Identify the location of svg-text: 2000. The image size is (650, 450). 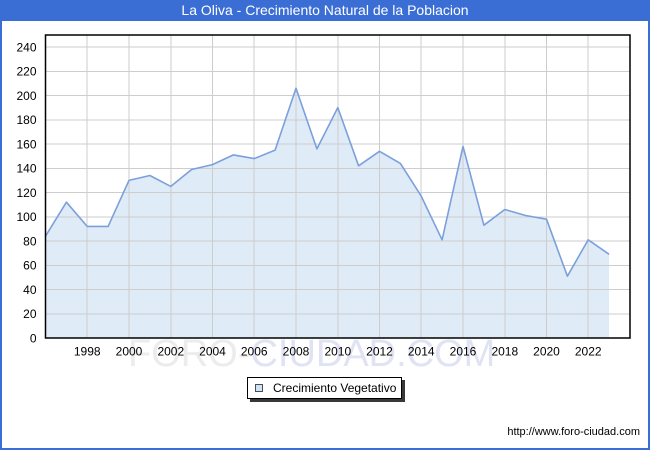
(129, 352).